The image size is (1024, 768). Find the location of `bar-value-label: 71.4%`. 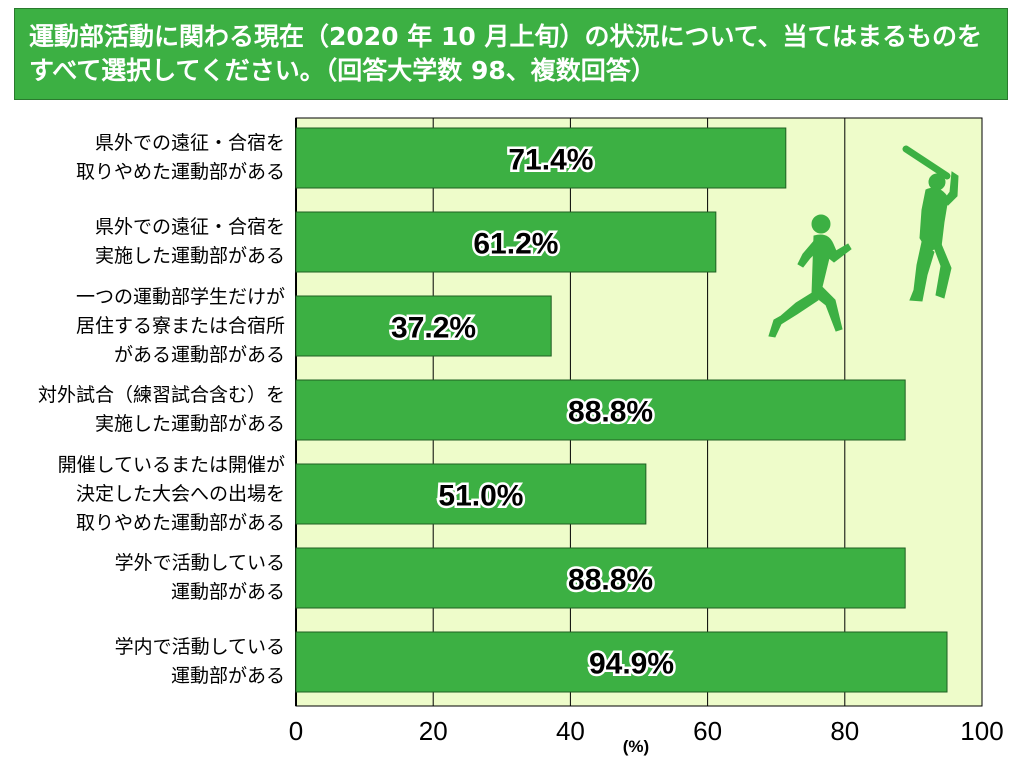

bar-value-label: 71.4% is located at coordinates (550, 160).